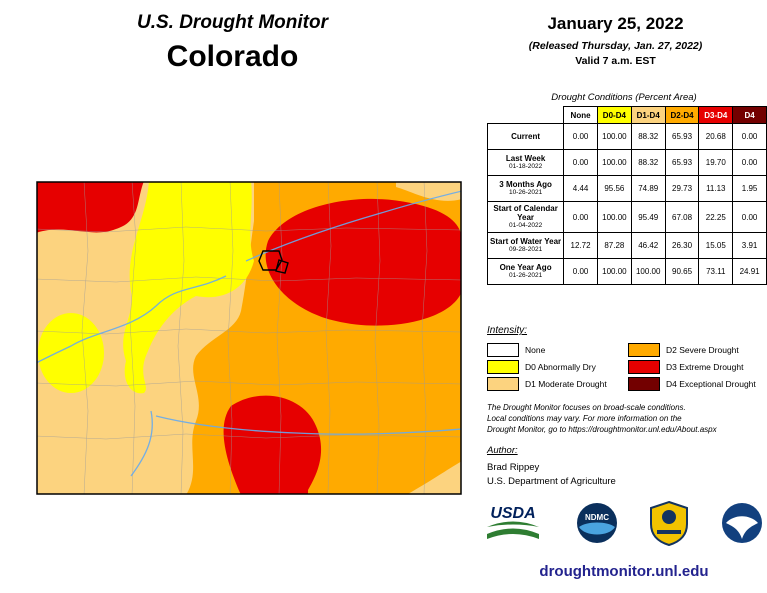 This screenshot has height=593, width=767. Describe the element at coordinates (555, 349) in the screenshot. I see `legend-item-none: None` at that location.